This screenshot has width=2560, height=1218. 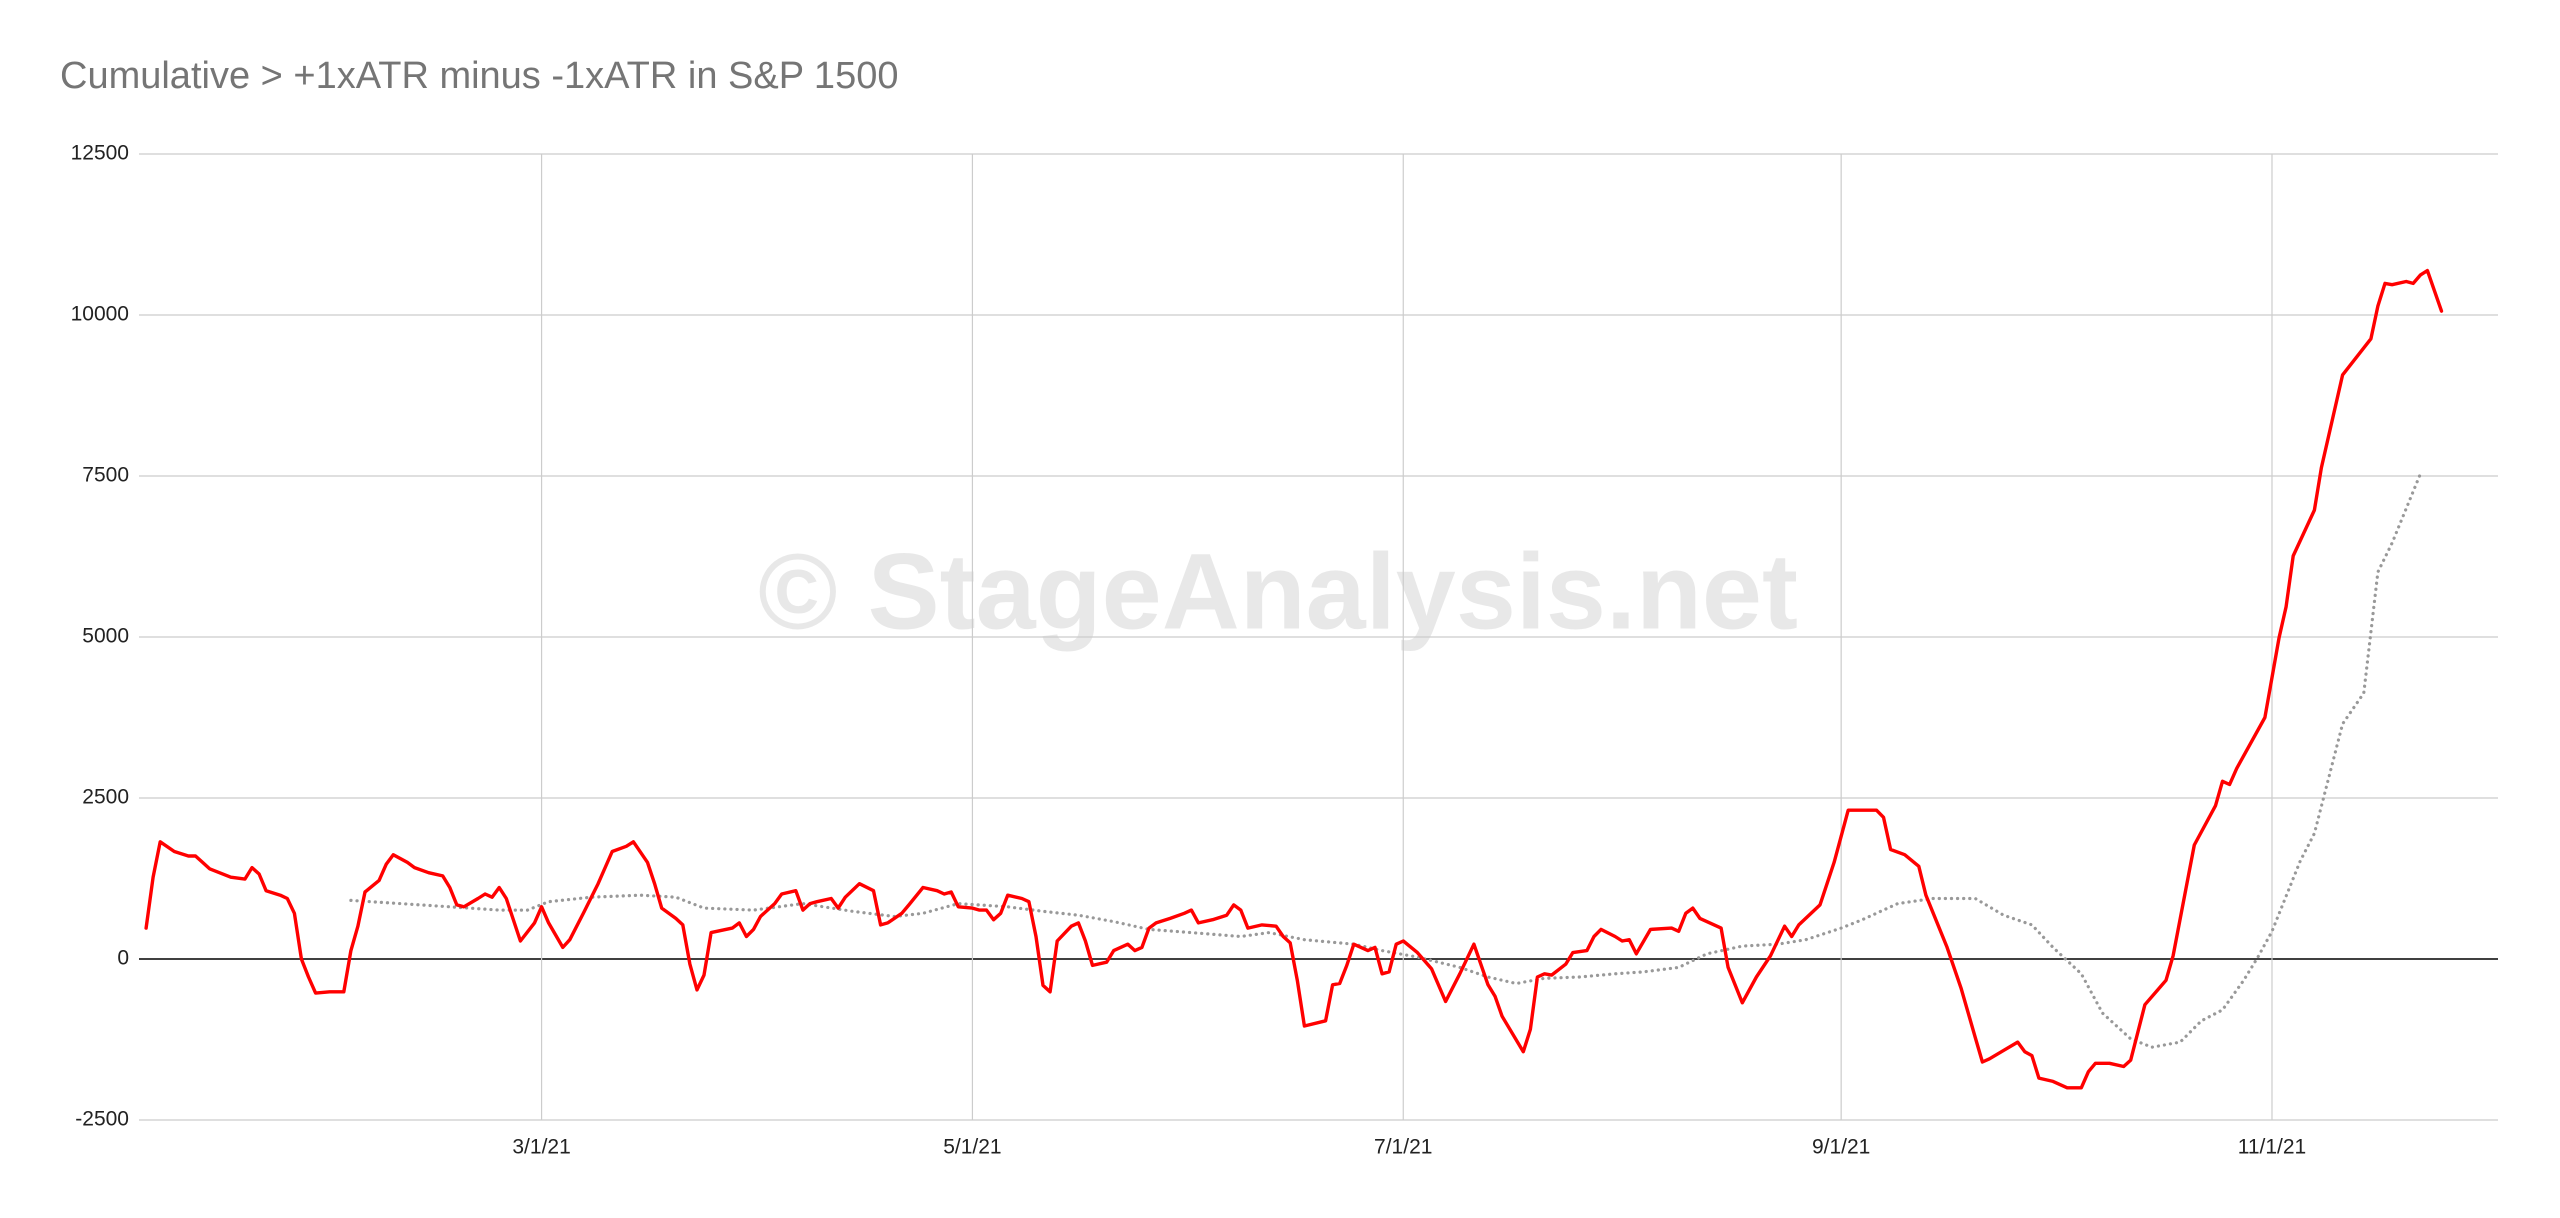 What do you see at coordinates (1278, 591) in the screenshot?
I see `watermark: © StageAnalysis.net` at bounding box center [1278, 591].